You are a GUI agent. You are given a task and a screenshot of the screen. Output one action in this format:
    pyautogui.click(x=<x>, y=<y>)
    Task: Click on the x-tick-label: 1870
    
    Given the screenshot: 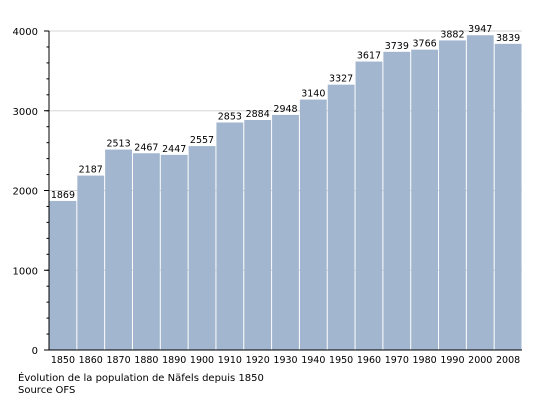 What is the action you would take?
    pyautogui.click(x=118, y=360)
    